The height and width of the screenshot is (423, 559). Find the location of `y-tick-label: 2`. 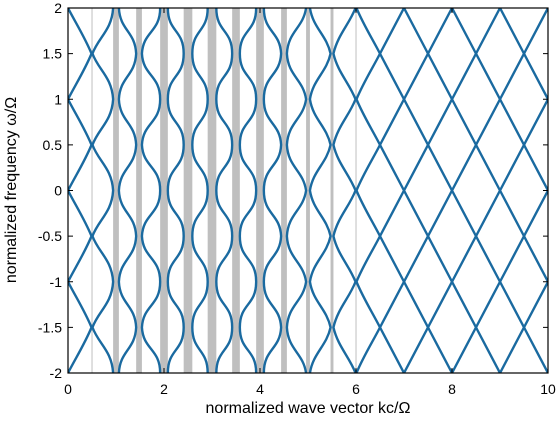

y-tick-label: 2 is located at coordinates (58, 8).